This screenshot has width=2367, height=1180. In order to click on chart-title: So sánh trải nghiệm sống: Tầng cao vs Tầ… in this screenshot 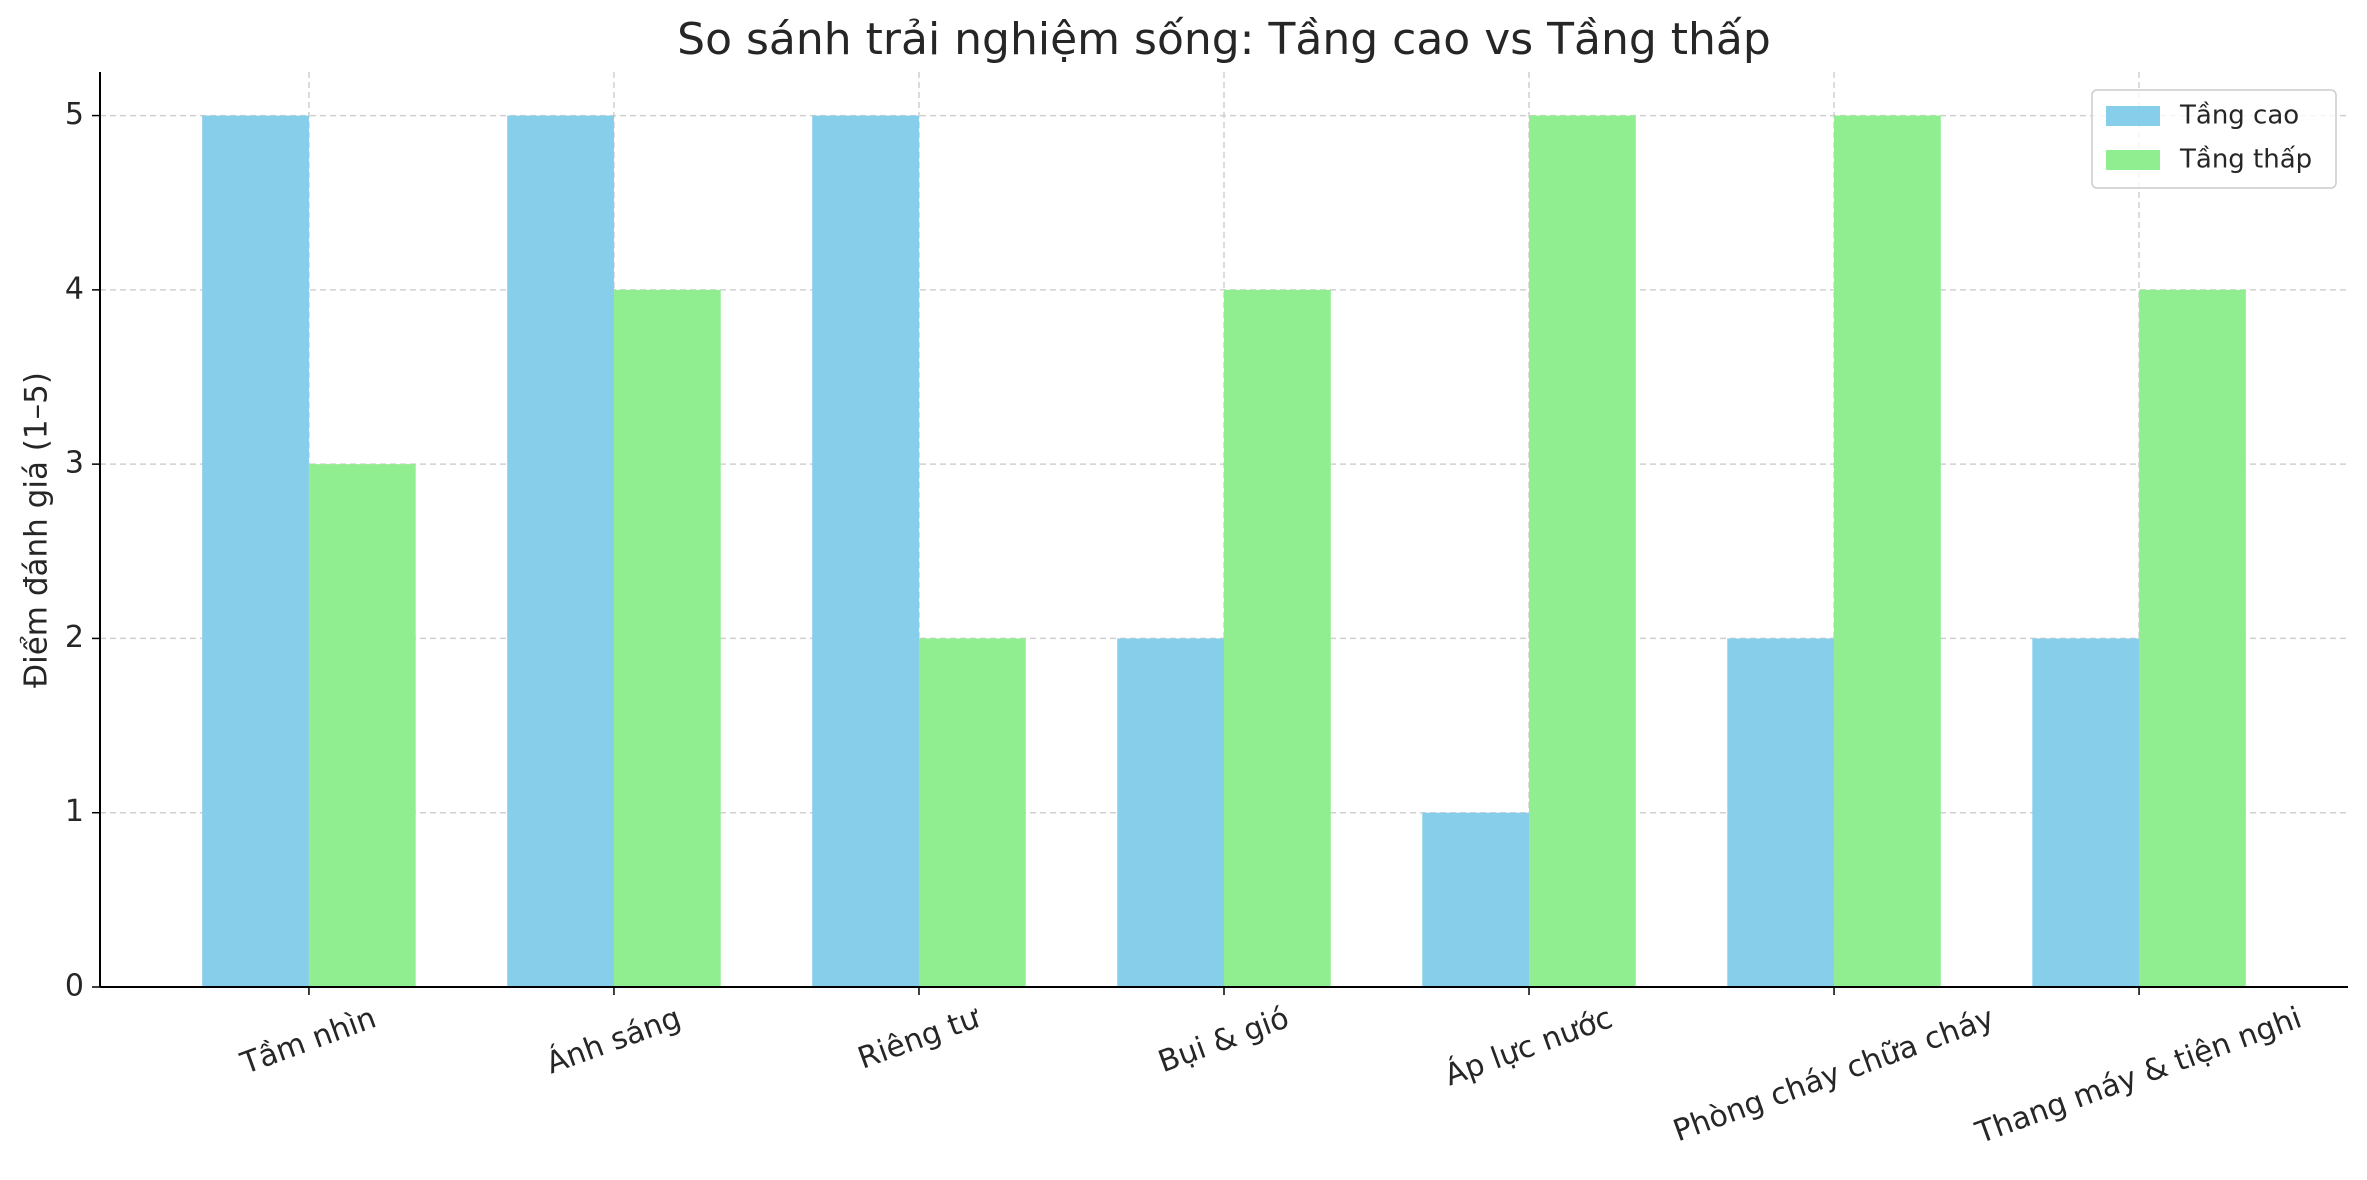, I will do `click(1224, 39)`.